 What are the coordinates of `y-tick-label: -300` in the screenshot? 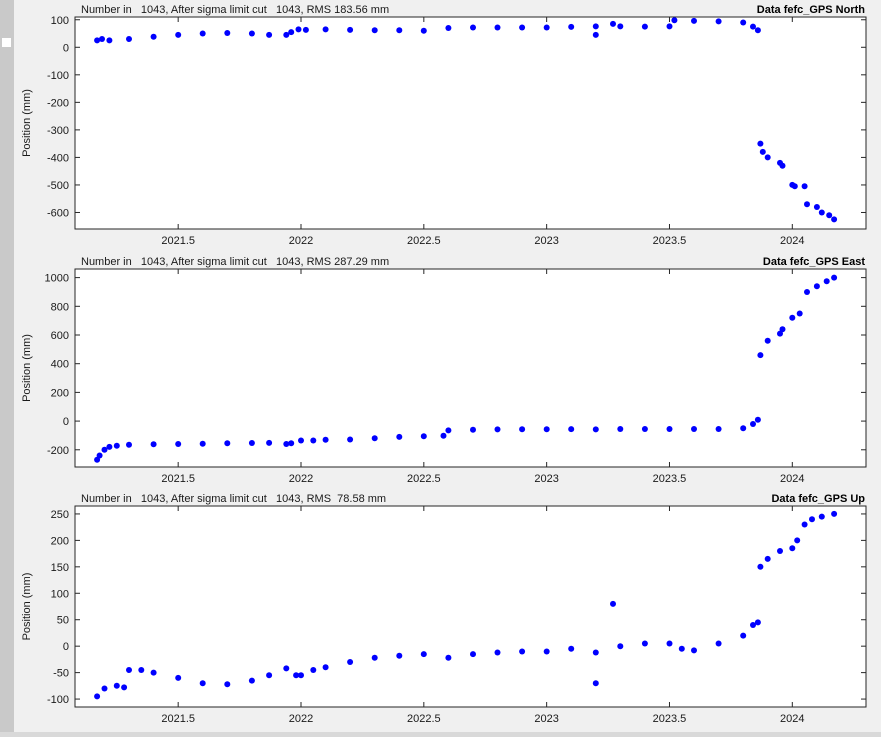 It's located at (58, 131).